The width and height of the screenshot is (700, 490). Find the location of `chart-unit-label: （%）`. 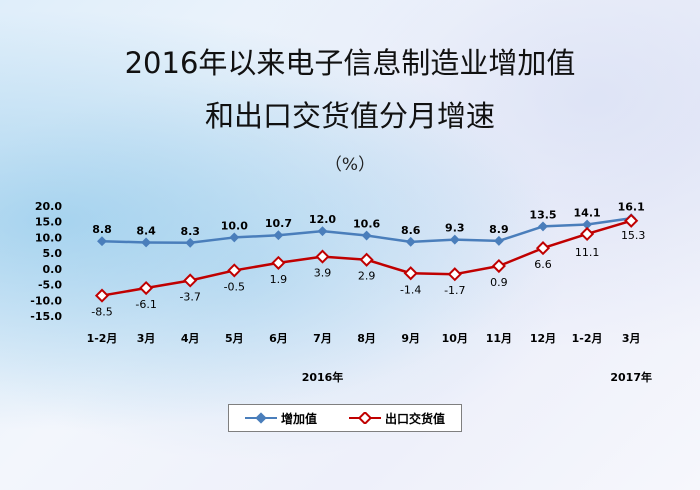

chart-unit-label: （%） is located at coordinates (350, 165).